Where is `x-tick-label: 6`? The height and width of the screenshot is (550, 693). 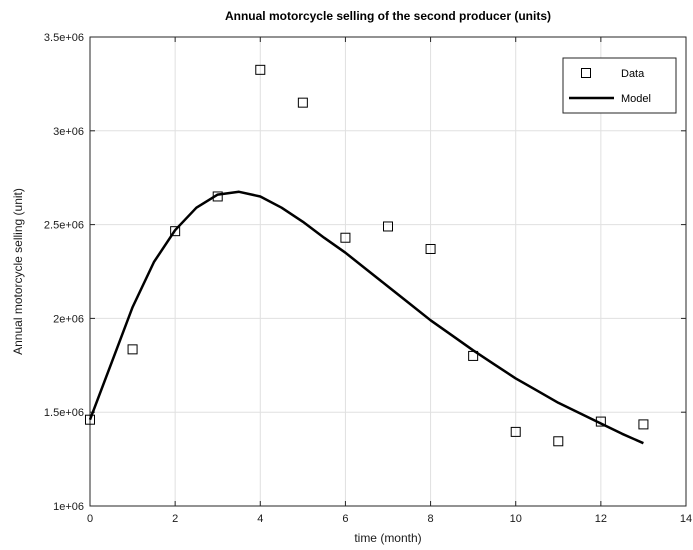 x-tick-label: 6 is located at coordinates (345, 519).